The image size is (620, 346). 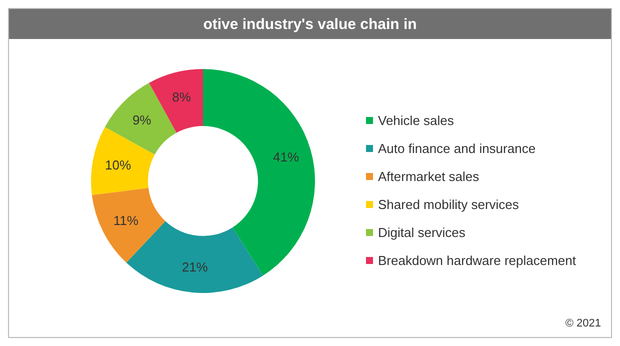 I want to click on legend-label: Breakdown hardware replacement, so click(x=477, y=260).